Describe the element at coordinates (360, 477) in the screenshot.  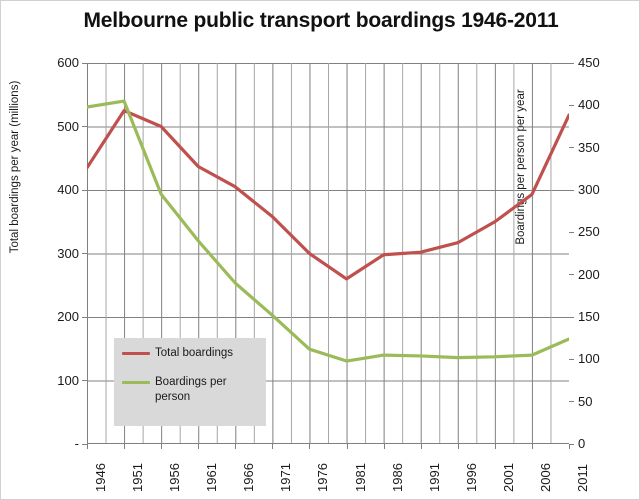
I see `x-axis-tick-label: 1981` at that location.